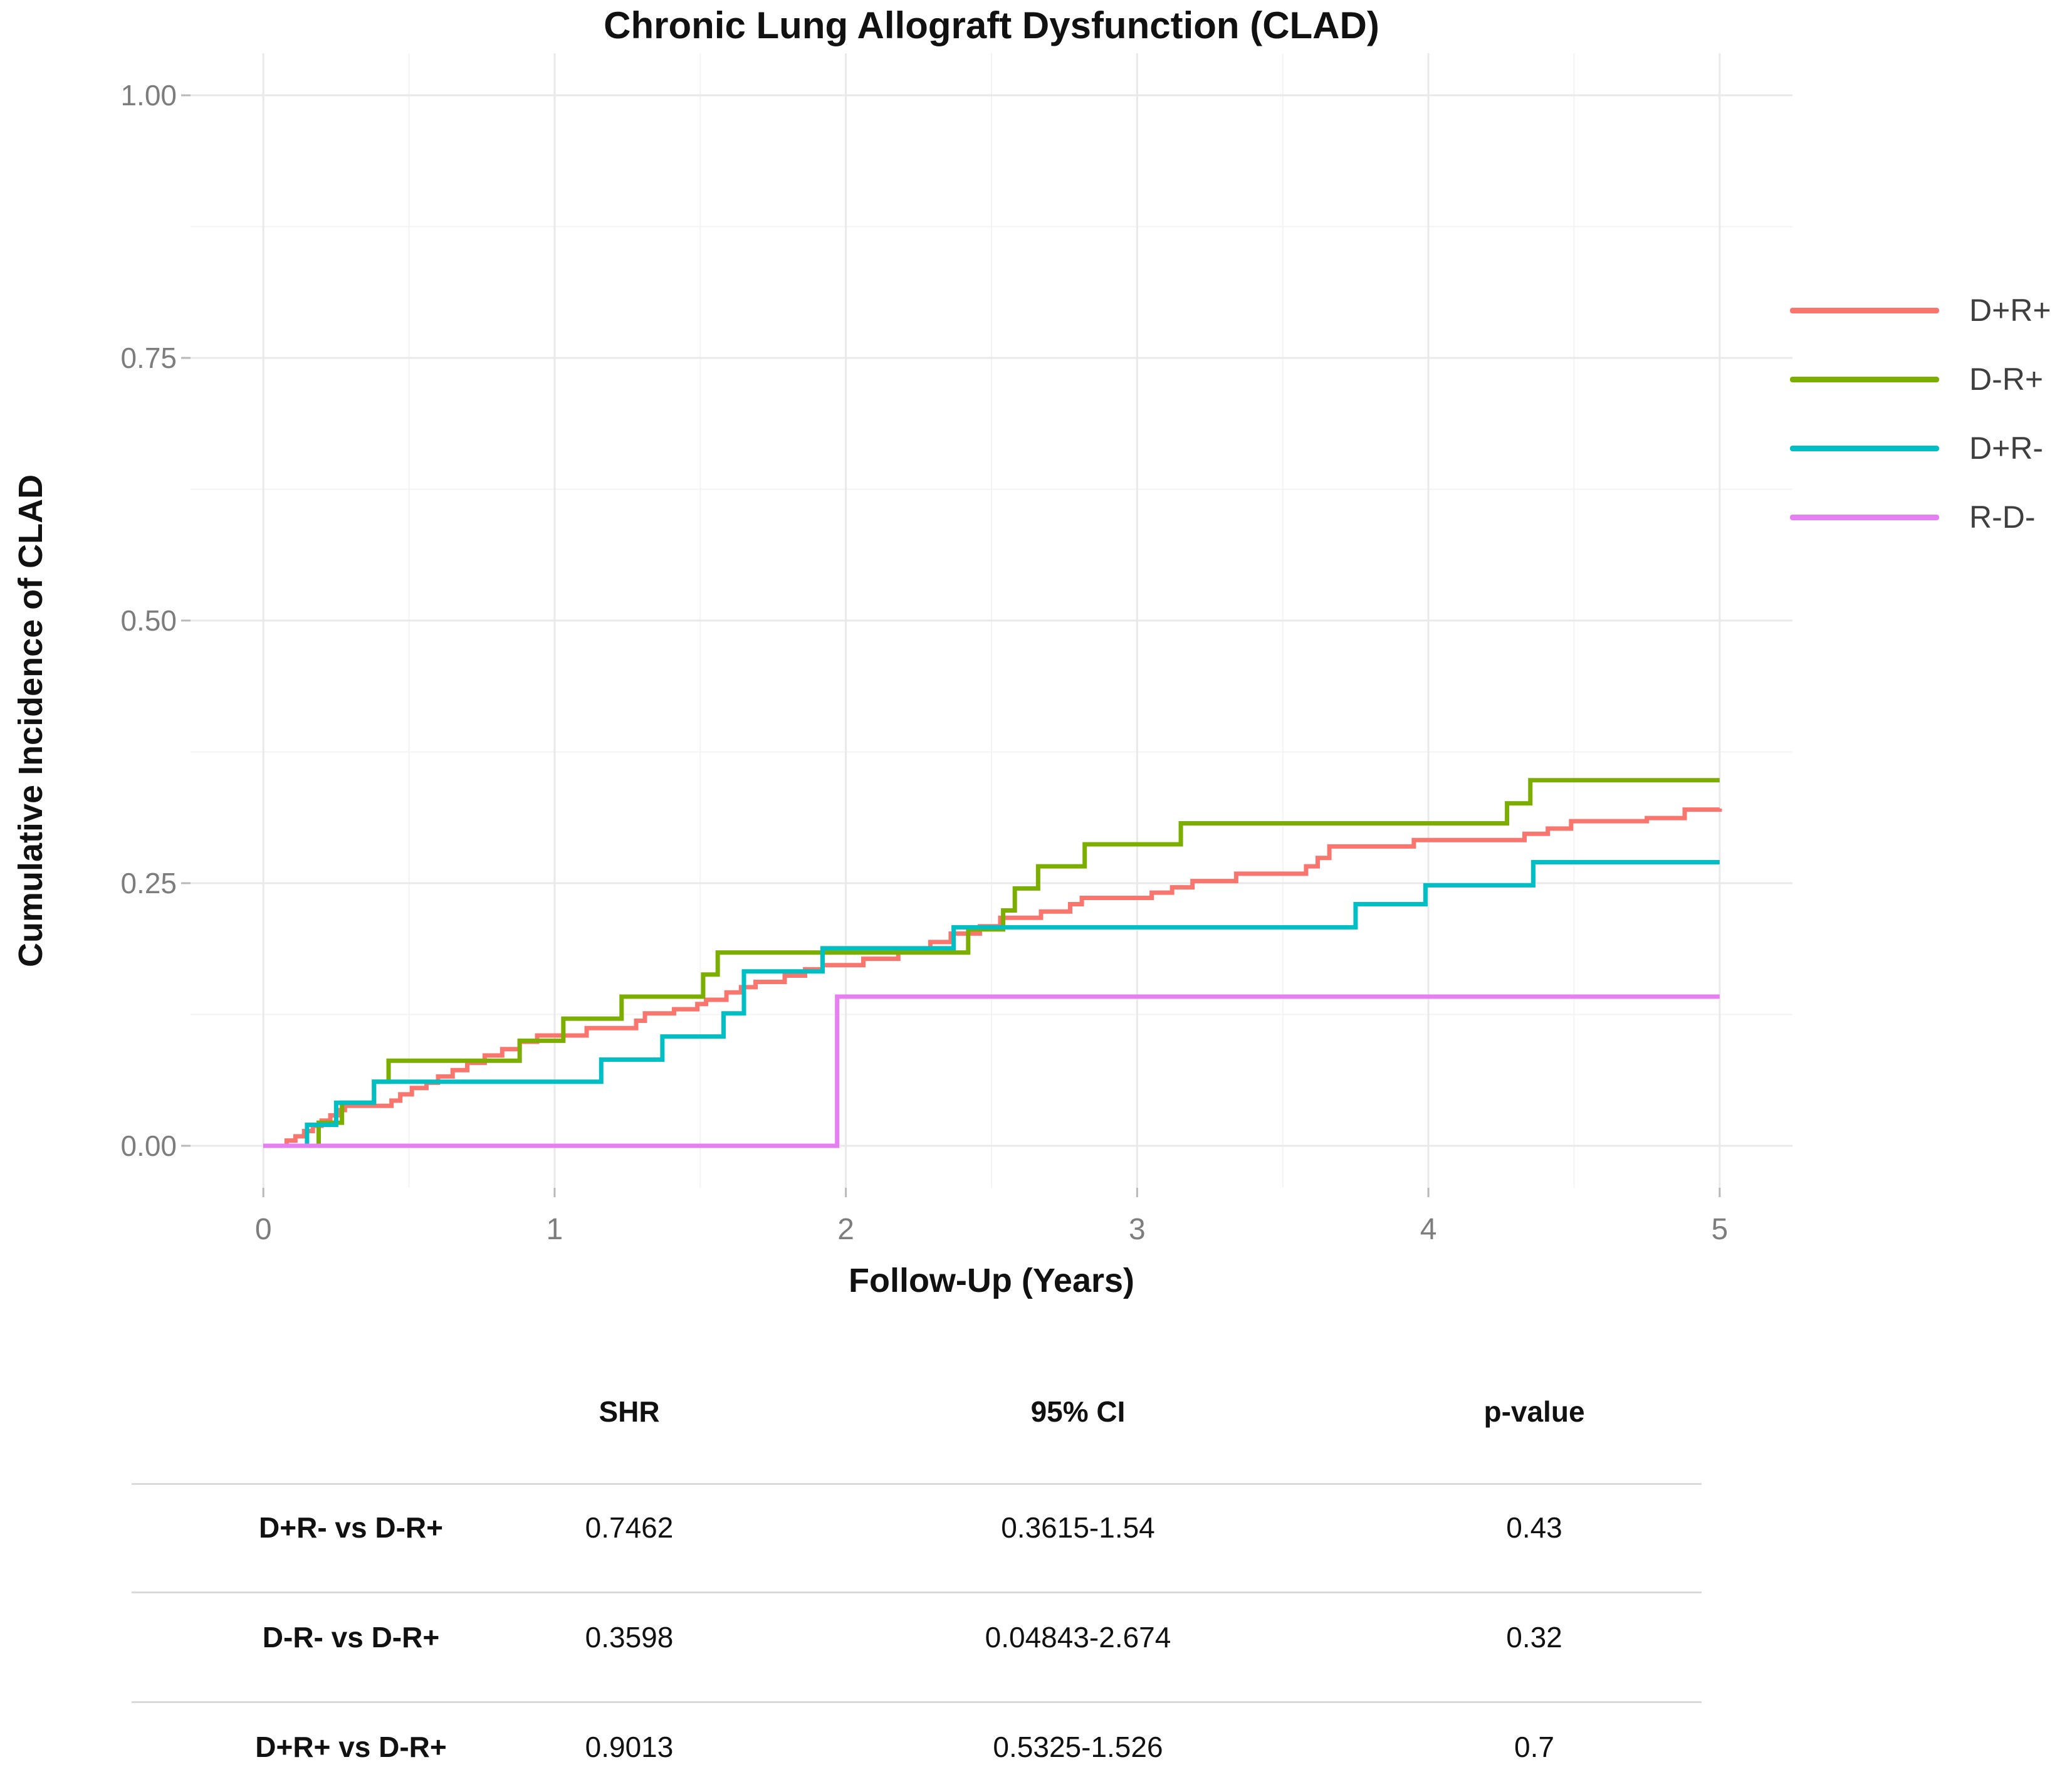 This screenshot has width=2072, height=1772. Describe the element at coordinates (1078, 1637) in the screenshot. I see `row-ci: 0.04843-2.674` at that location.